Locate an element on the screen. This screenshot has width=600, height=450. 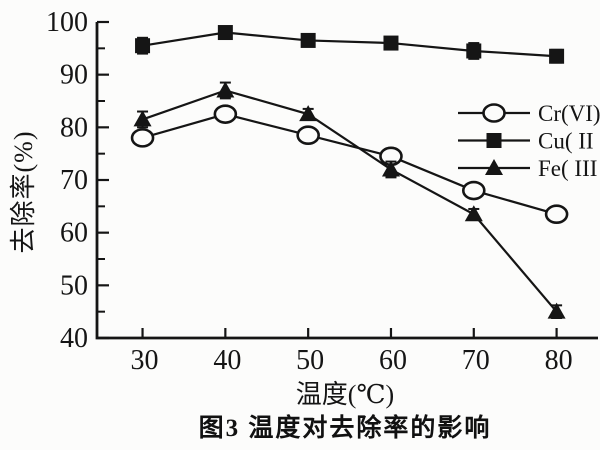
series-line is located at coordinates (349, 44).